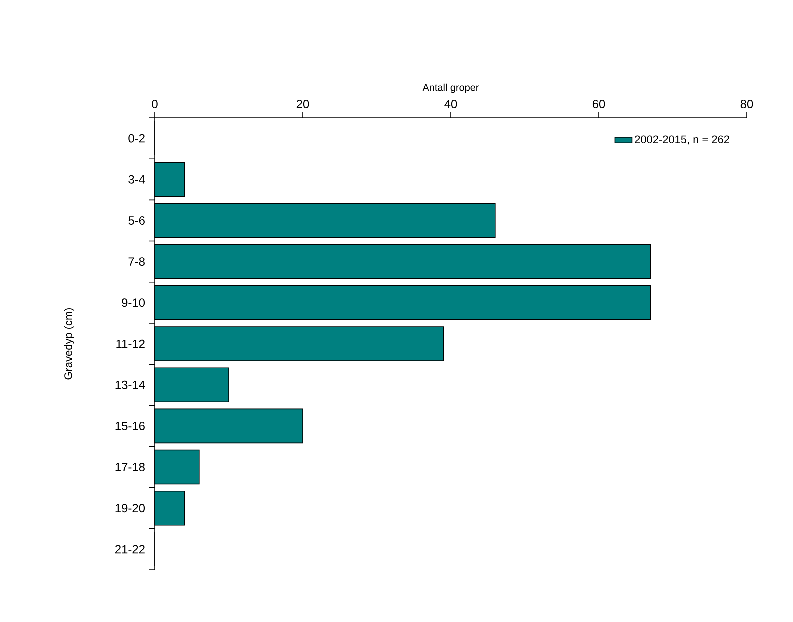 The height and width of the screenshot is (622, 793). What do you see at coordinates (136, 220) in the screenshot?
I see `y-tick-label: 5-6` at bounding box center [136, 220].